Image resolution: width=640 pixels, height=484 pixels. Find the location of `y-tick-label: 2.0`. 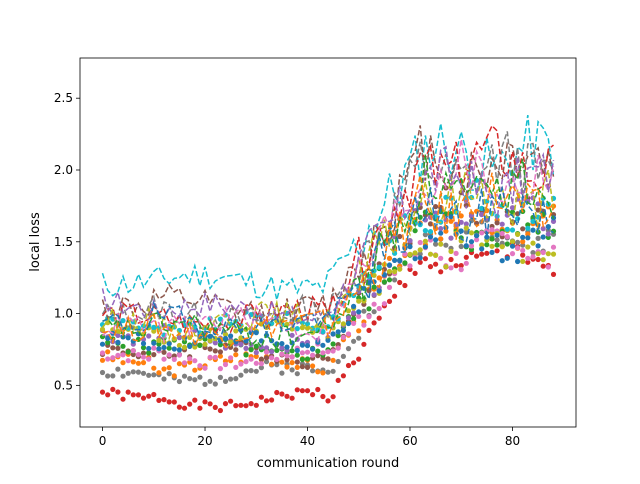

y-tick-label: 2.0 is located at coordinates (63, 170).